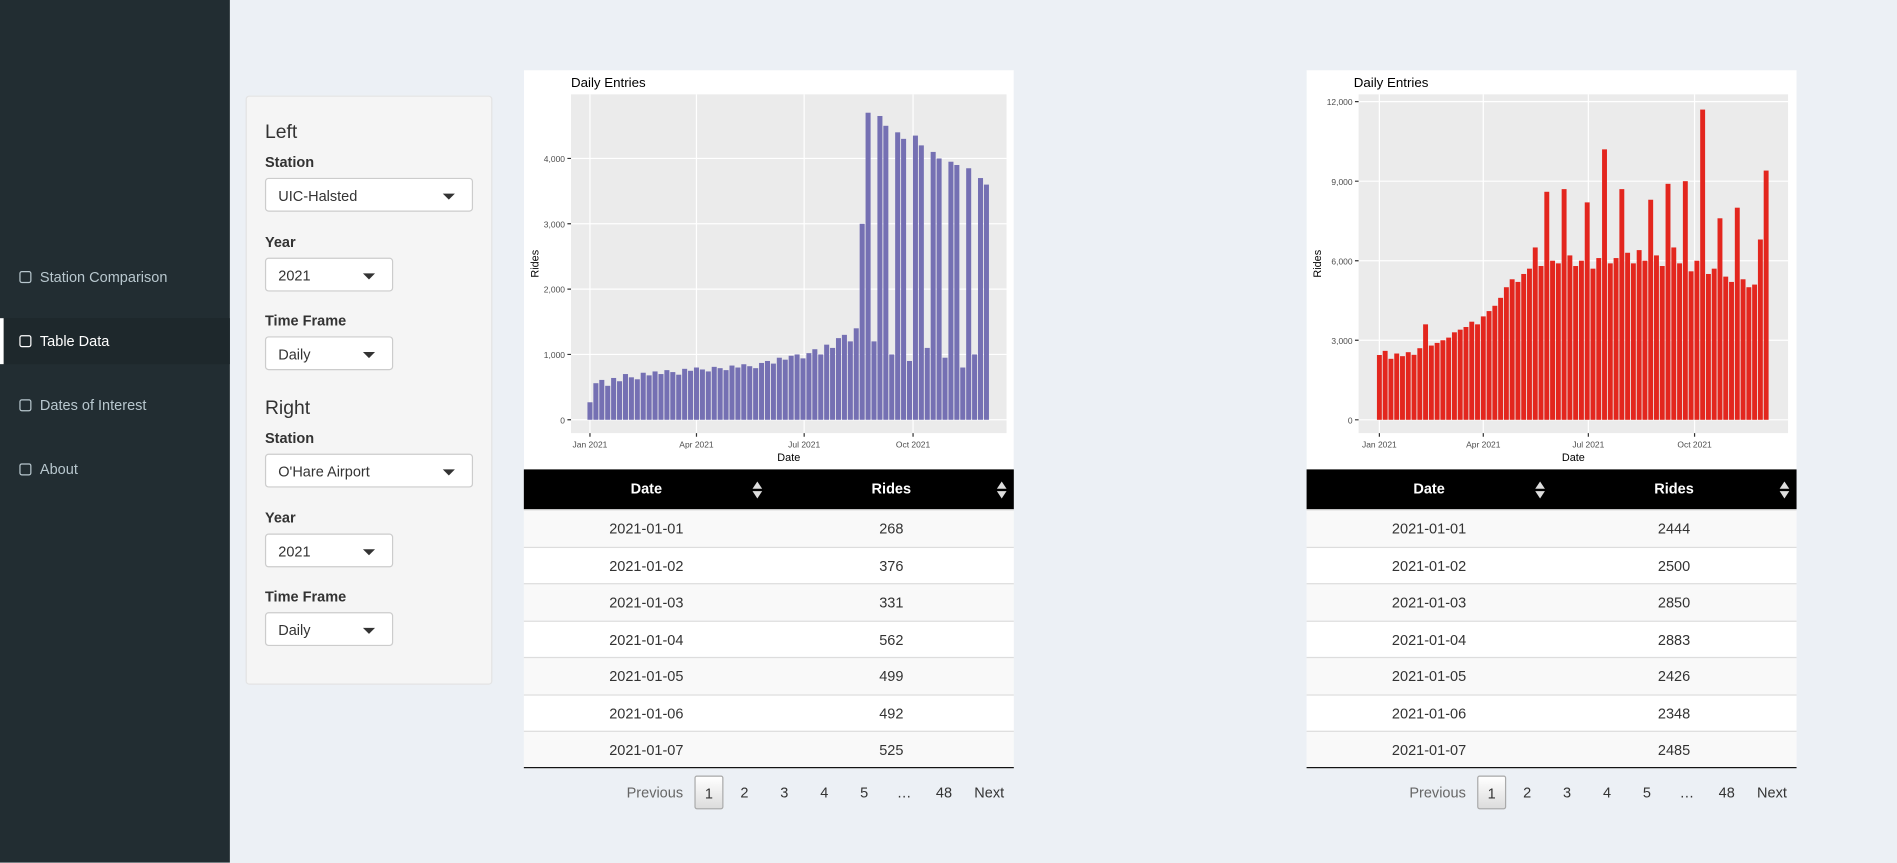 This screenshot has width=1897, height=863. Describe the element at coordinates (294, 276) in the screenshot. I see `dropdown-value: 2021` at that location.